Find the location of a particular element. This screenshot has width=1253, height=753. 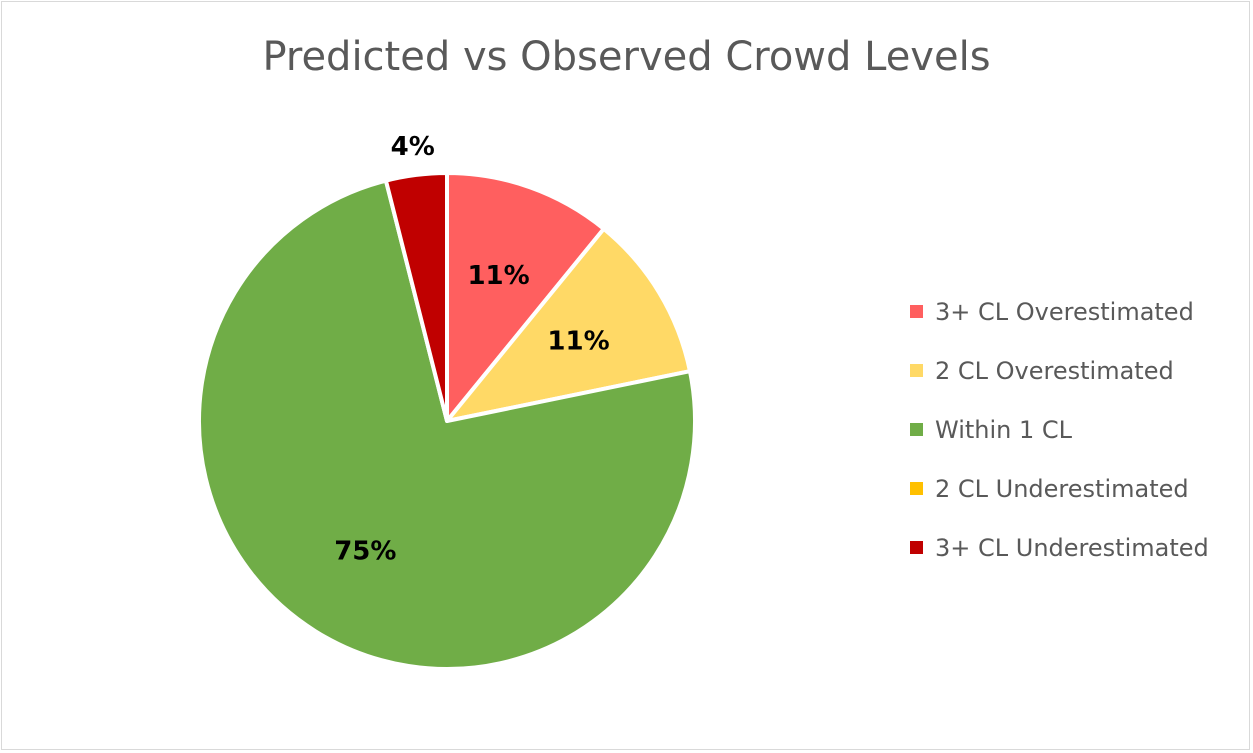

pie-data-labels: 11% 11% 75% 4% is located at coordinates (471, 349).